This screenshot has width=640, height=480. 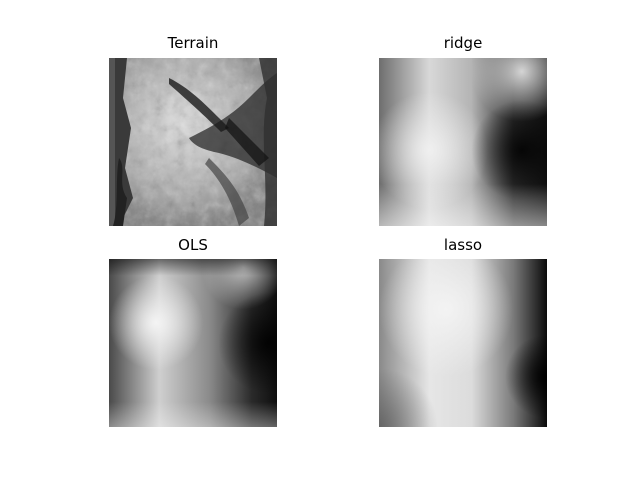 I want to click on lasso-heatmap, so click(x=463, y=343).